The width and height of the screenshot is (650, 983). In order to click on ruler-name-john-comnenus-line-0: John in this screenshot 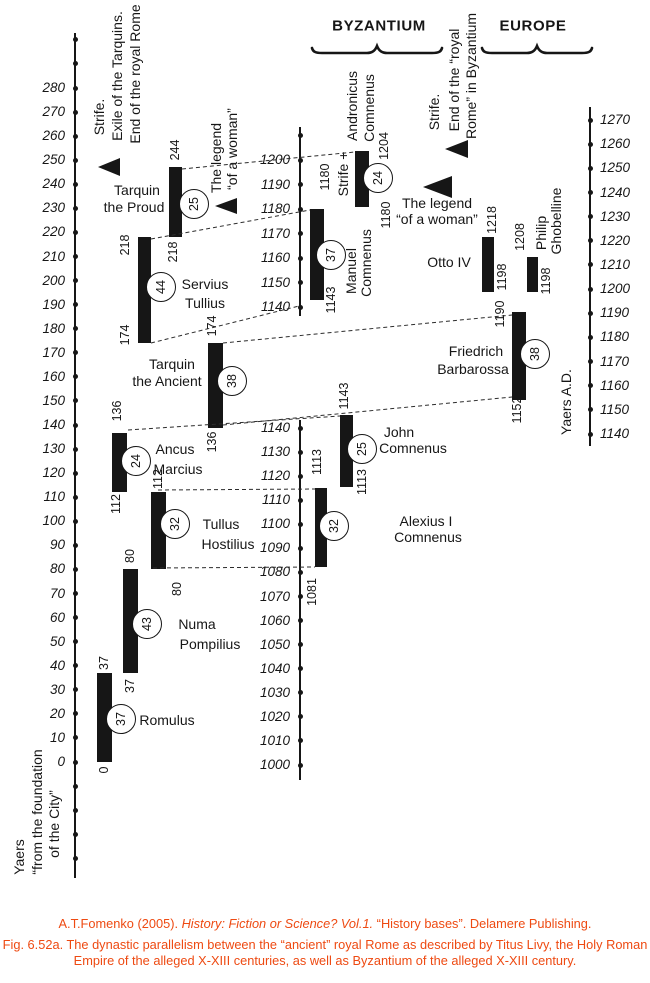, I will do `click(399, 432)`.